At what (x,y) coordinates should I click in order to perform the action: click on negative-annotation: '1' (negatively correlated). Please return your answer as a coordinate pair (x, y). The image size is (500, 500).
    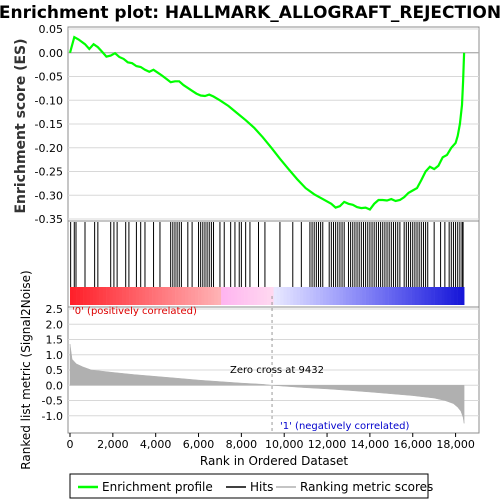
    Looking at the image, I should click on (344, 426).